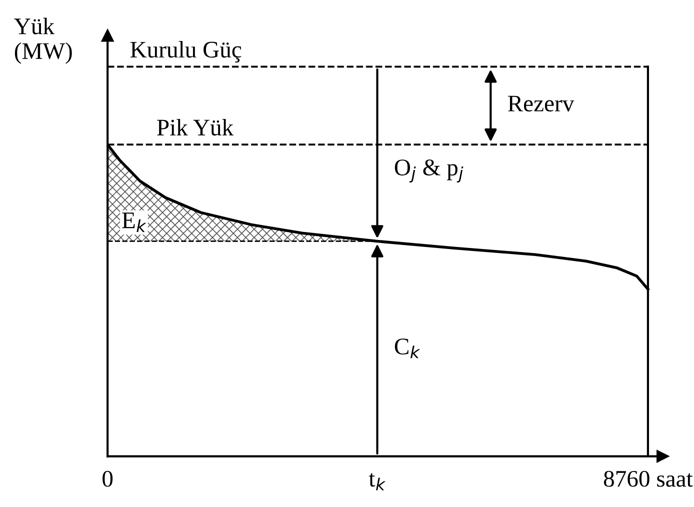 The image size is (694, 507). What do you see at coordinates (648, 478) in the screenshot?
I see `x-tick-label: 8760 saat` at bounding box center [648, 478].